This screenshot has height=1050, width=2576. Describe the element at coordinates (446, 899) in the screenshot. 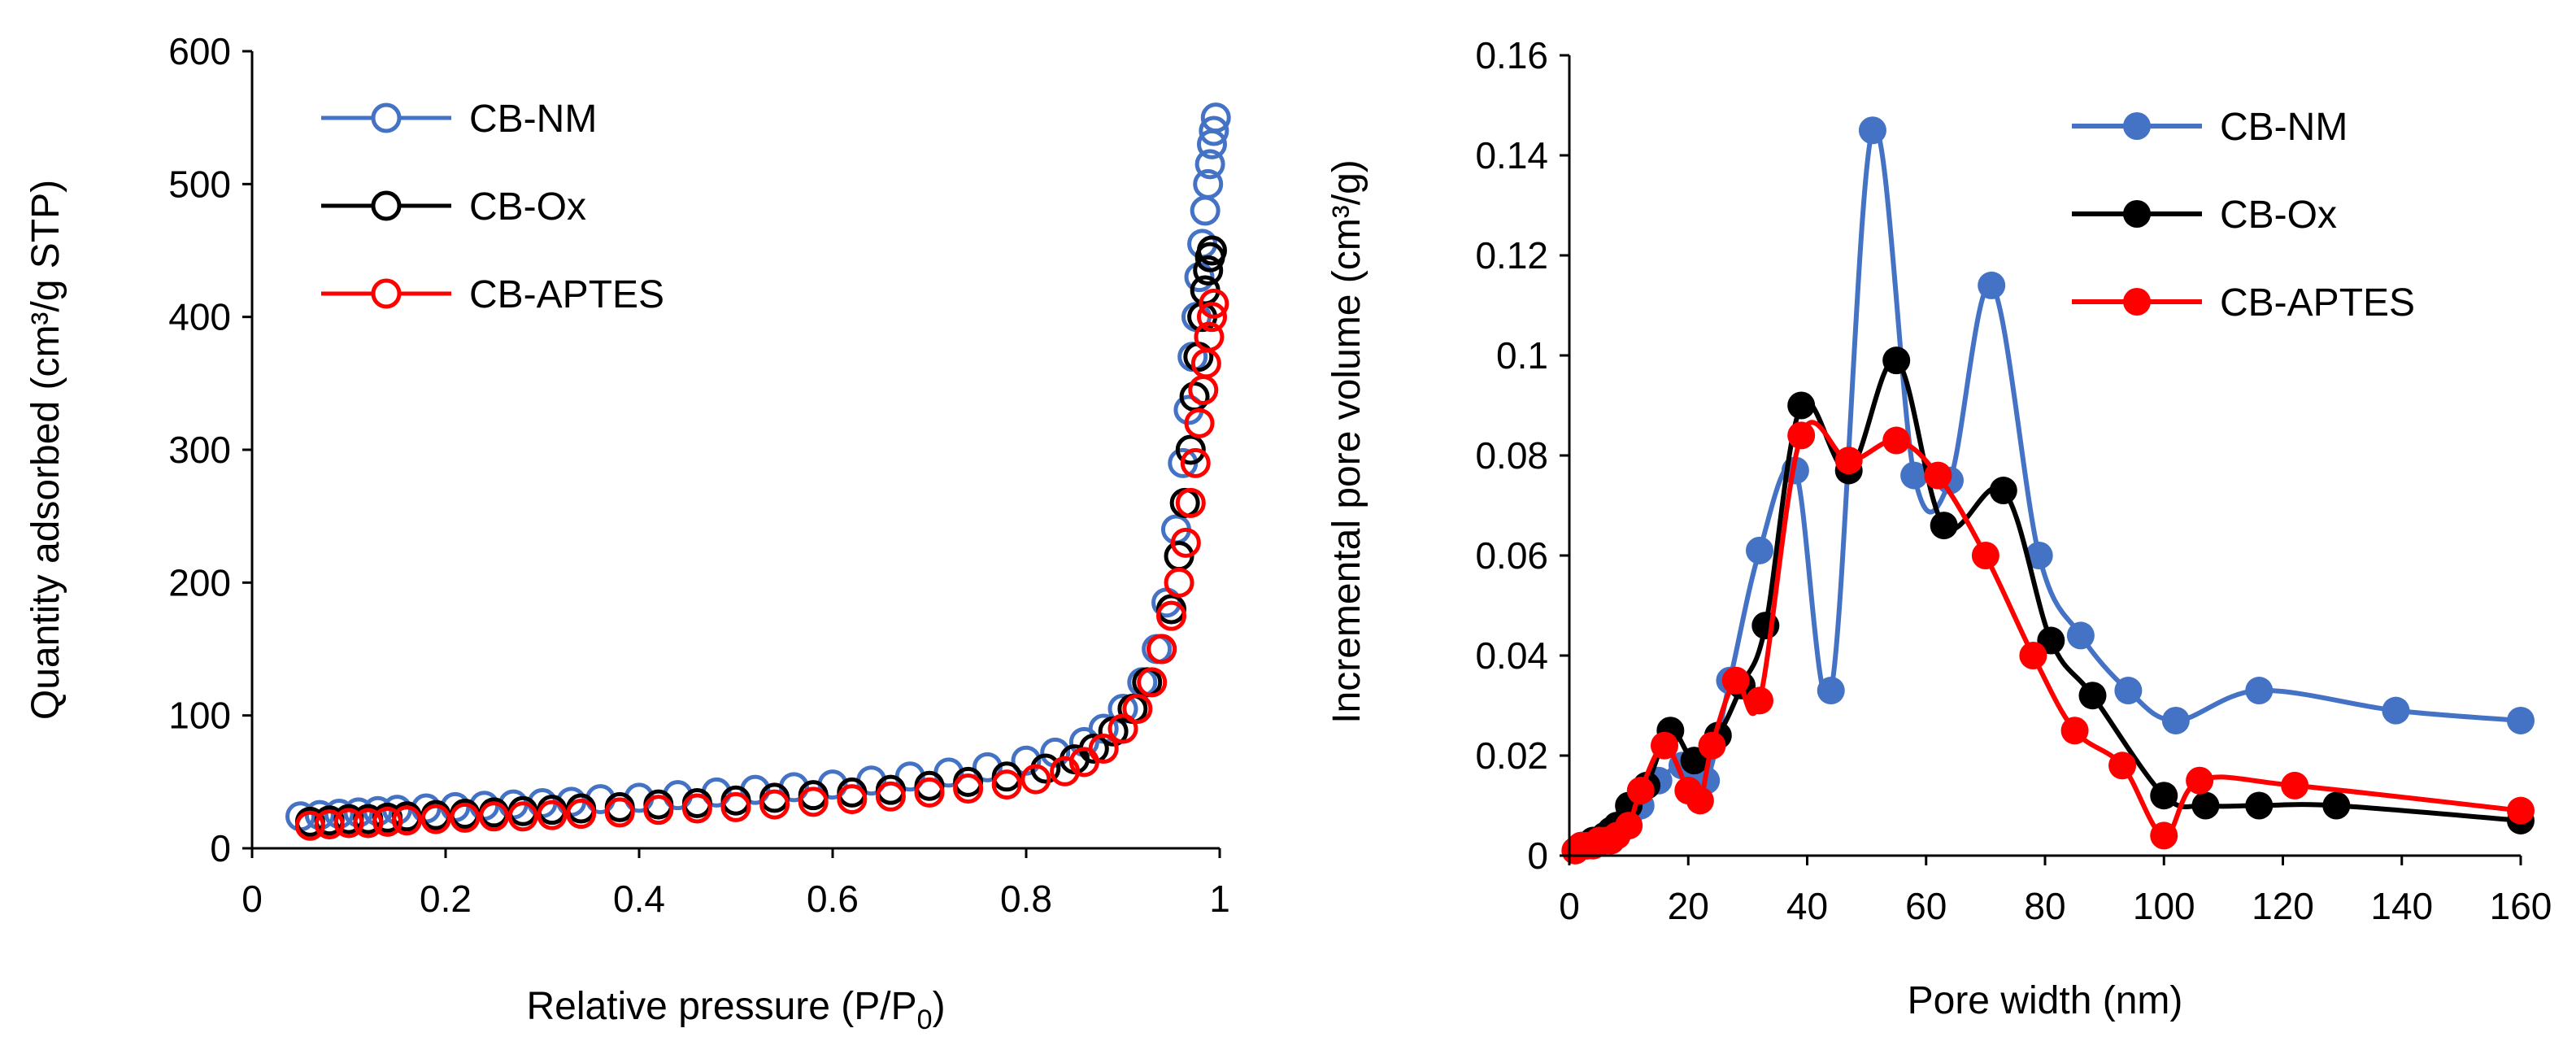

I see `isotherm-x-tick-label: 0.2` at that location.